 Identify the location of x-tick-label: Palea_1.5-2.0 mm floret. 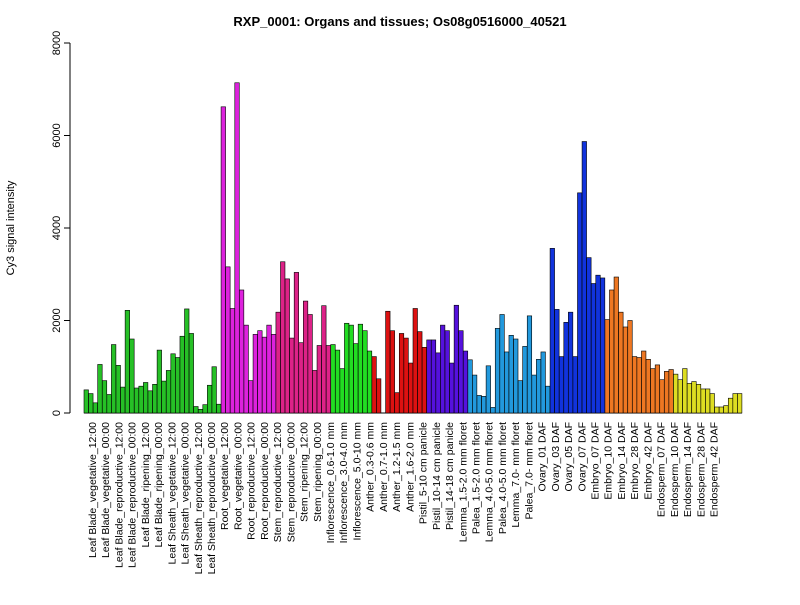
(476, 478).